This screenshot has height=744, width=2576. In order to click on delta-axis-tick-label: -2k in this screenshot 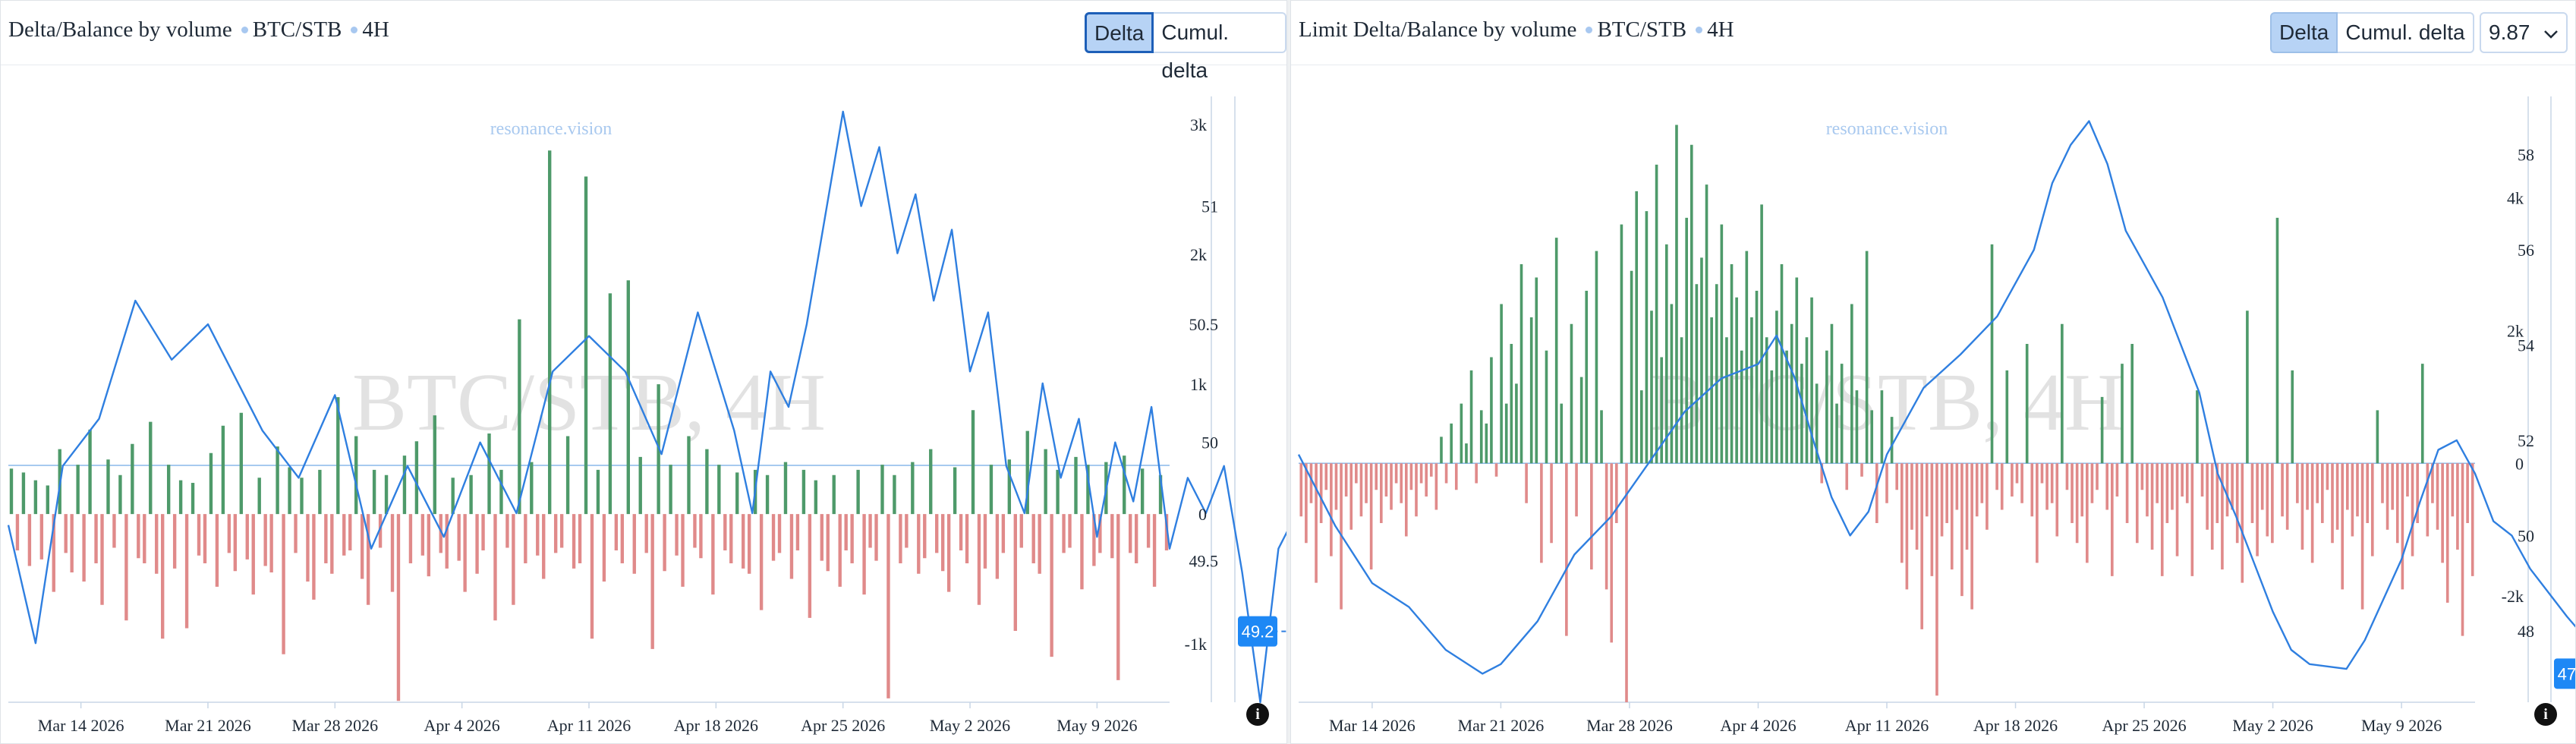, I will do `click(2513, 596)`.